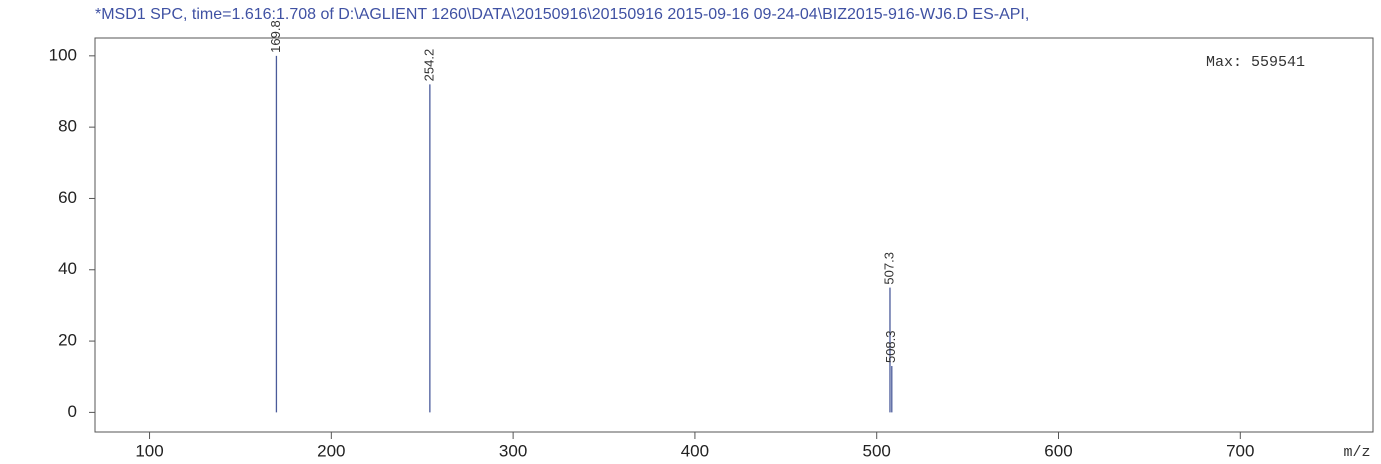 The height and width of the screenshot is (464, 1381). What do you see at coordinates (149, 450) in the screenshot?
I see `x-tick-label: 100` at bounding box center [149, 450].